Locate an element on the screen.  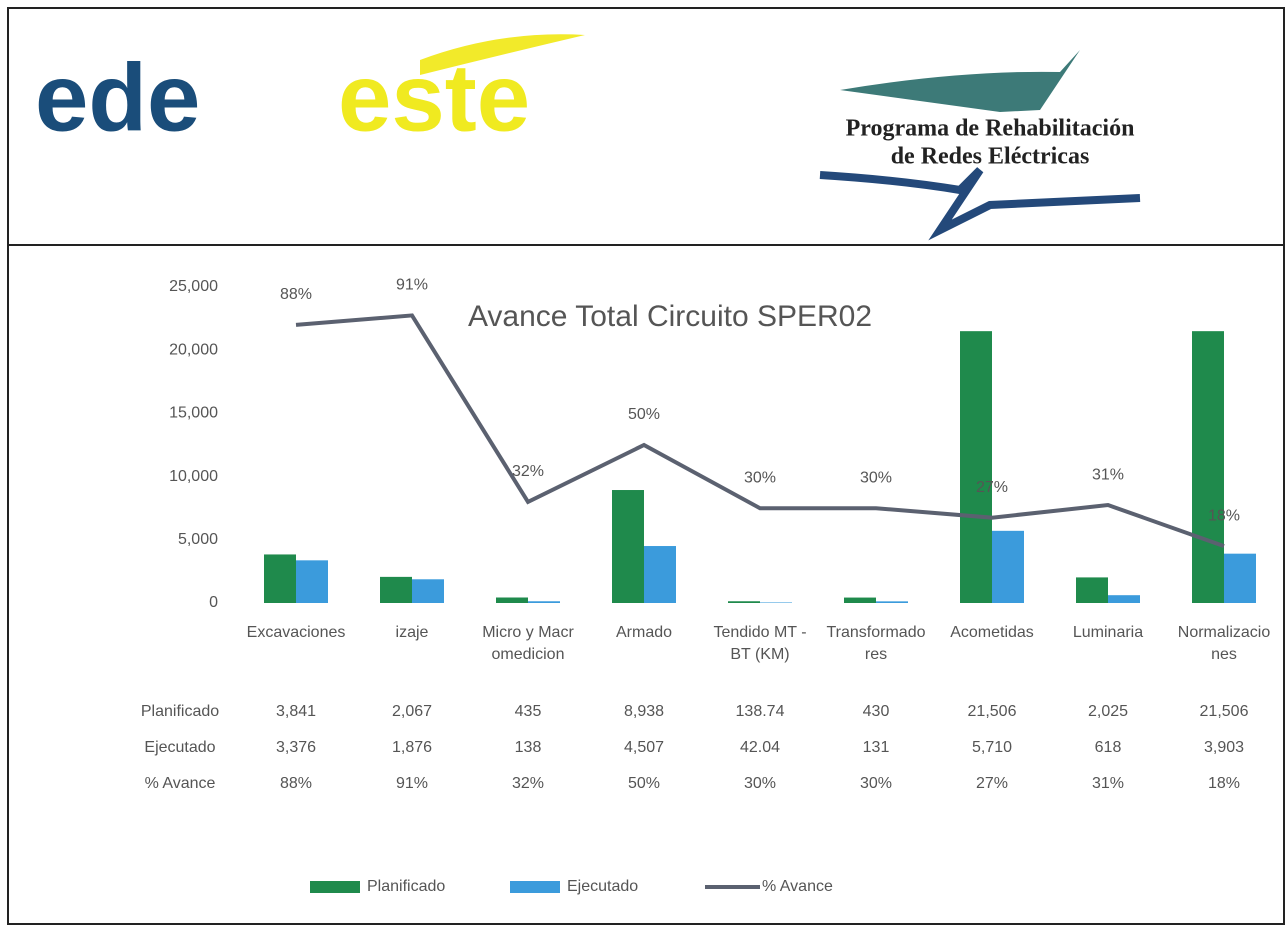
table-cell: 31% is located at coordinates (1108, 783).